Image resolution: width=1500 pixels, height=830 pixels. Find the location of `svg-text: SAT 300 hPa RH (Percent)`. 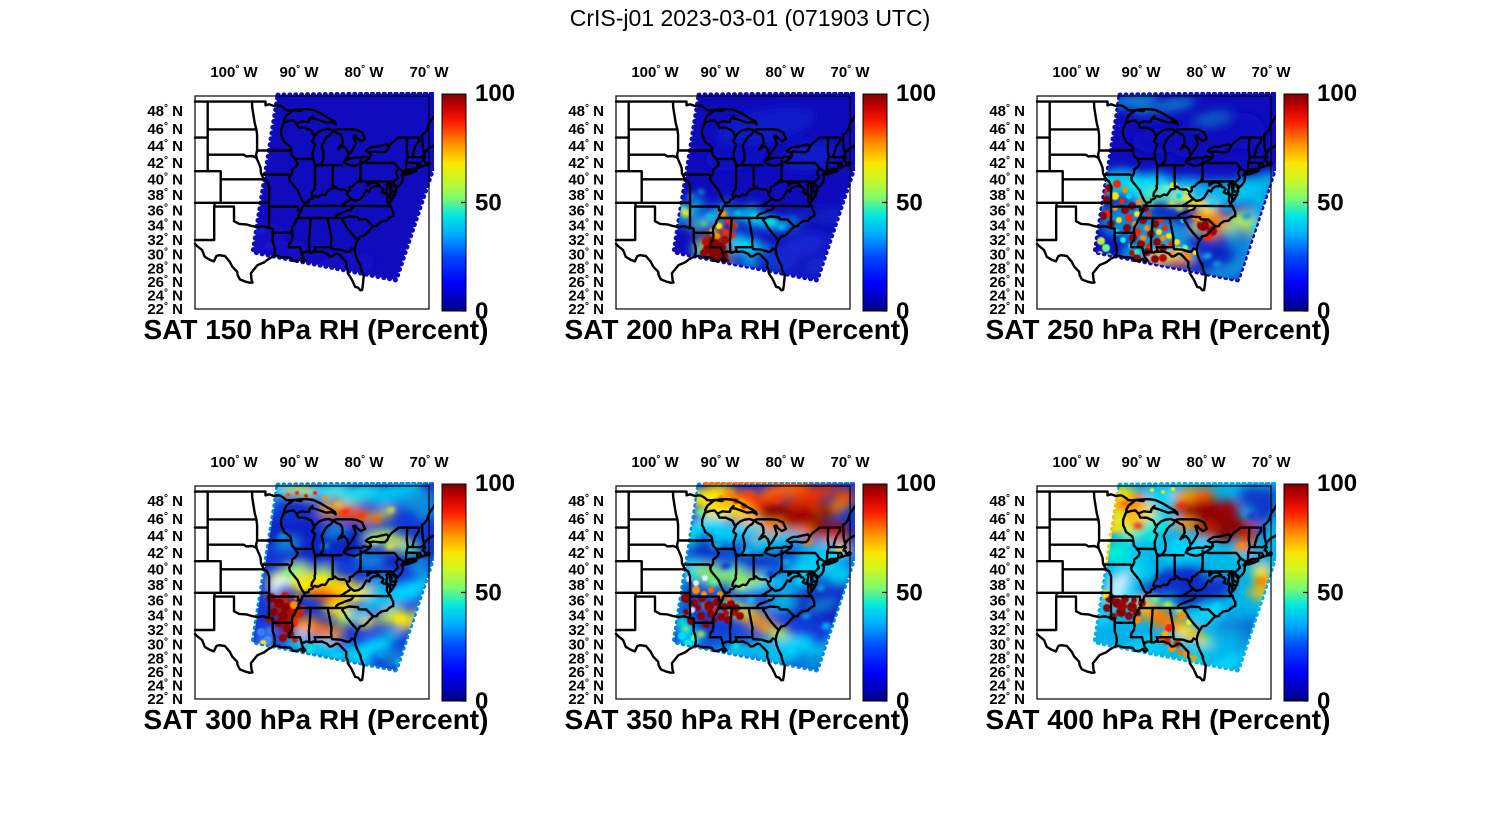

svg-text: SAT 300 hPa RH (Percent) is located at coordinates (316, 719).